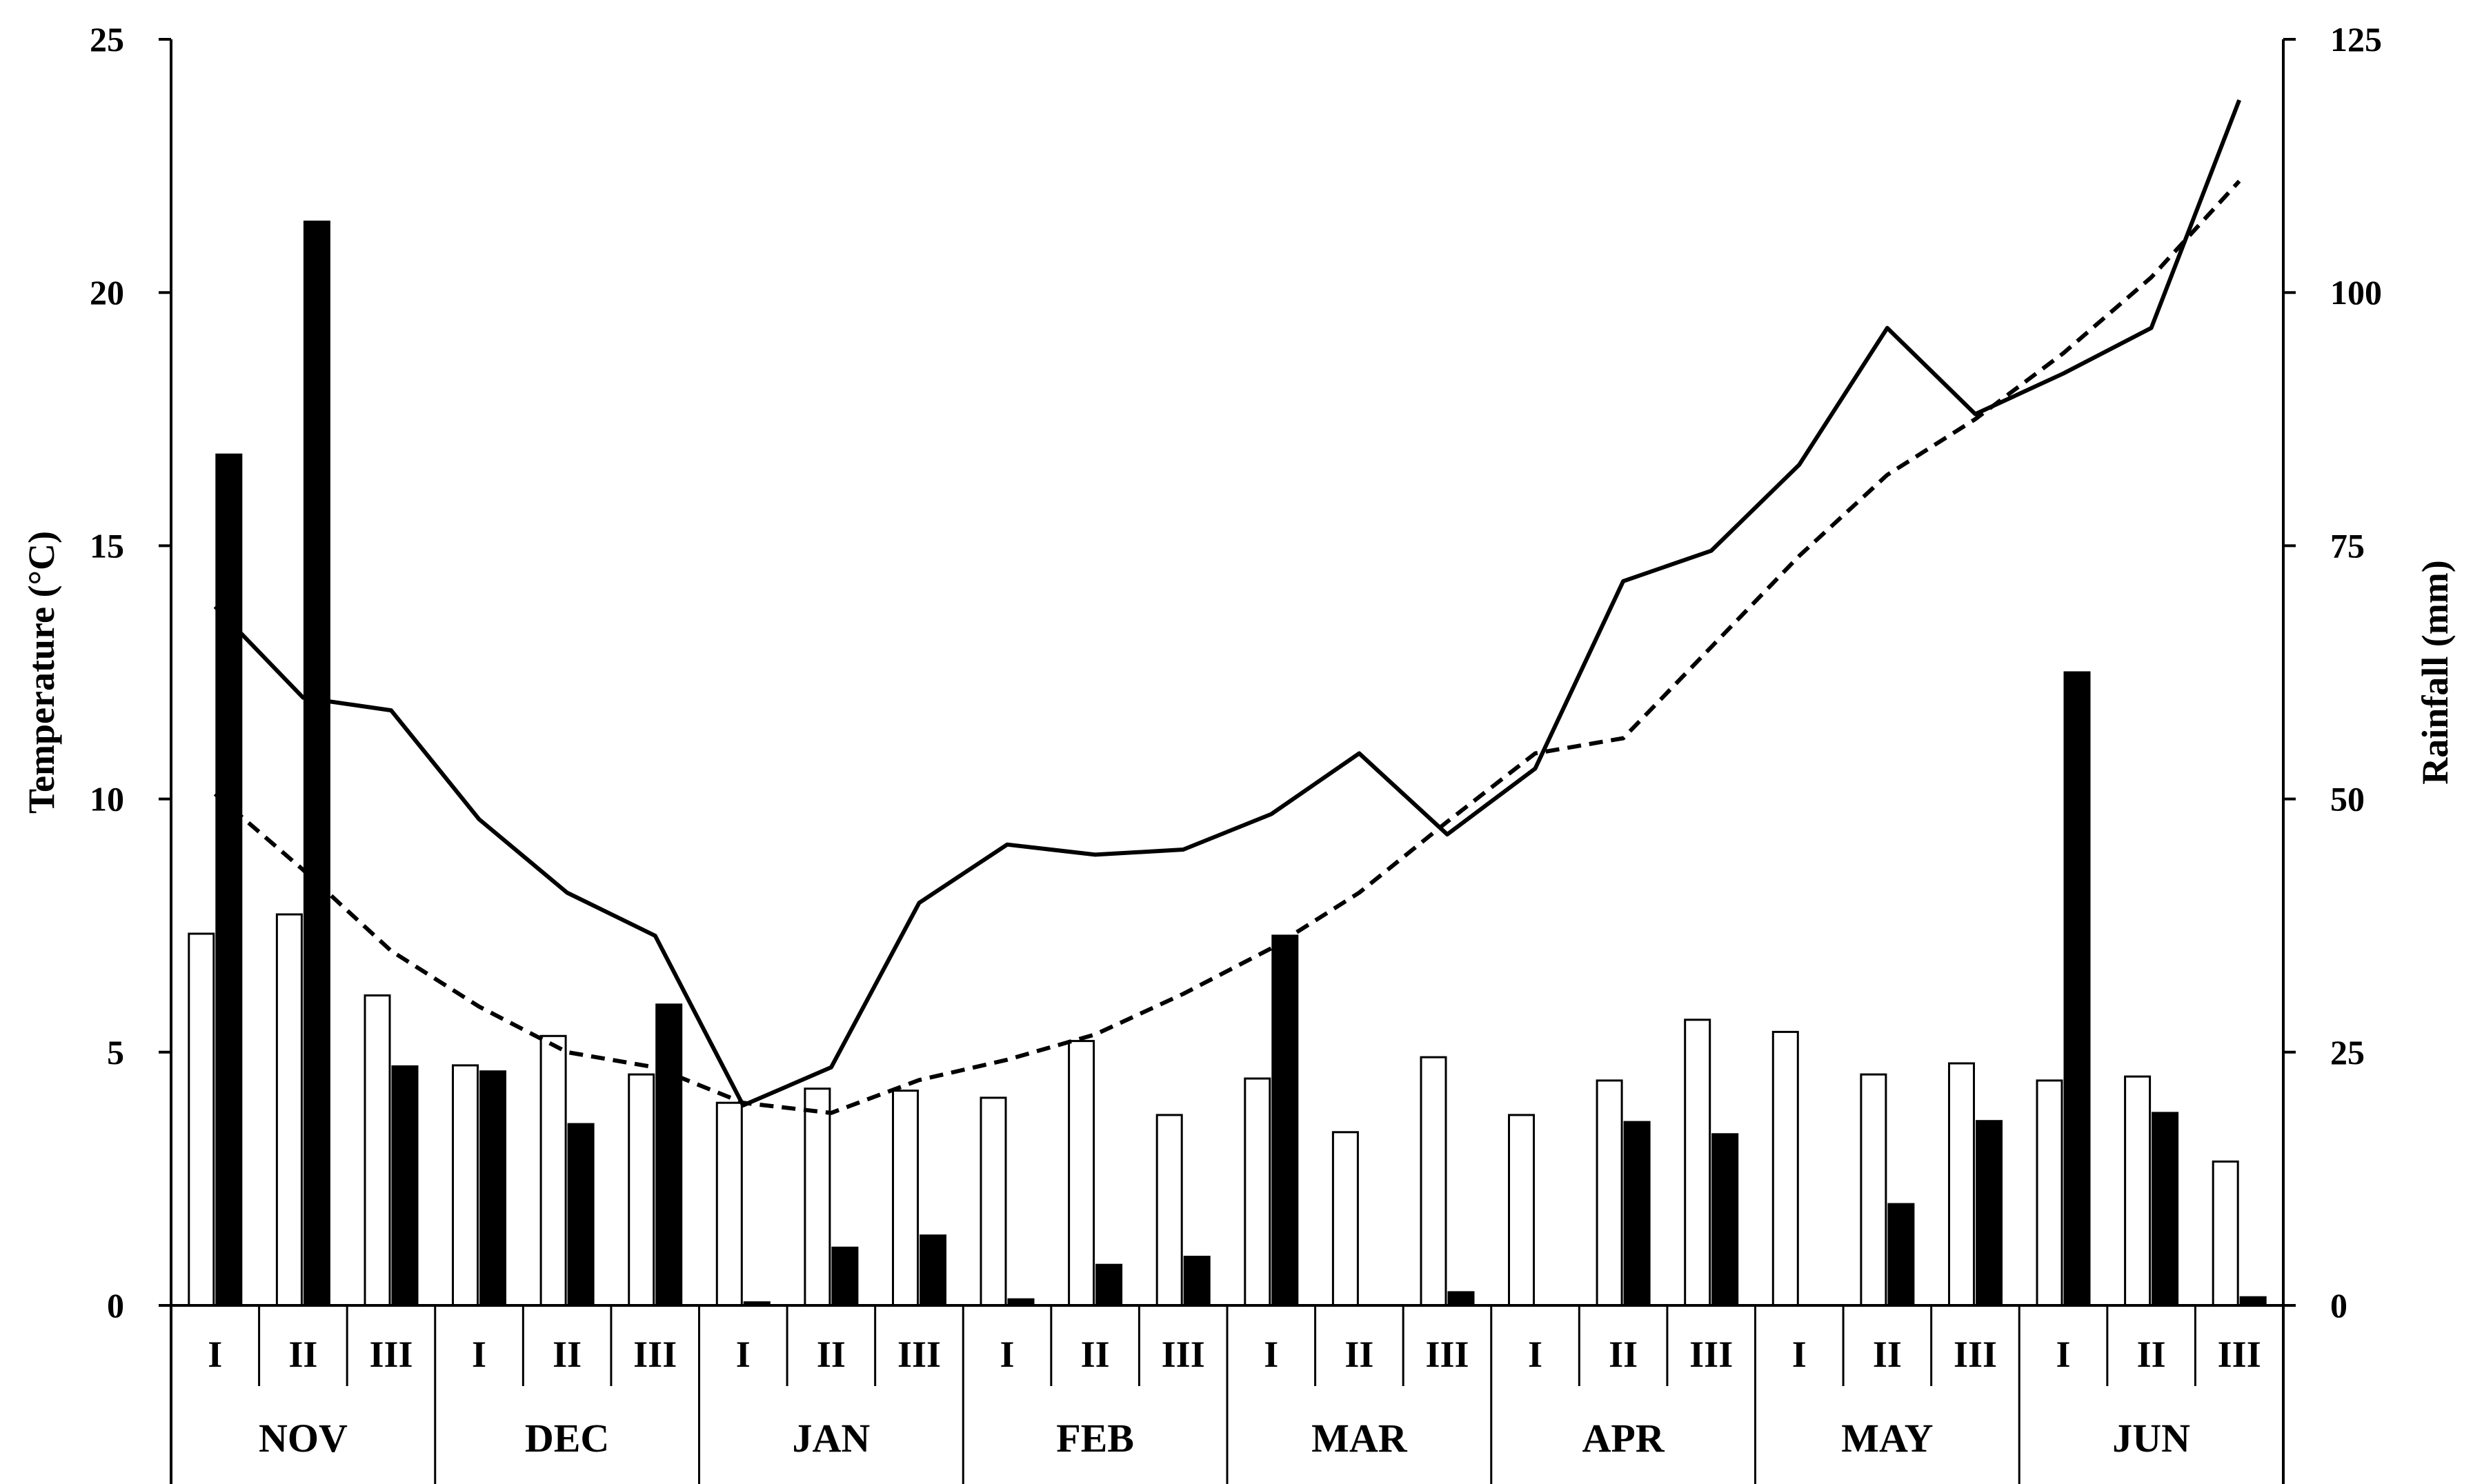 This screenshot has height=1484, width=2473. I want to click on left-axis-ticks: 0 5 10 15 20 25, so click(130, 672).